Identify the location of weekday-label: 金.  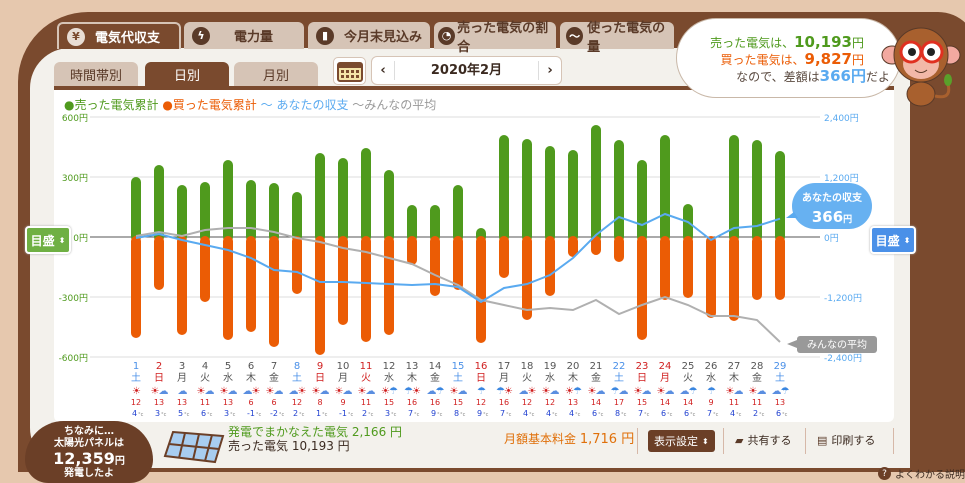
(757, 377).